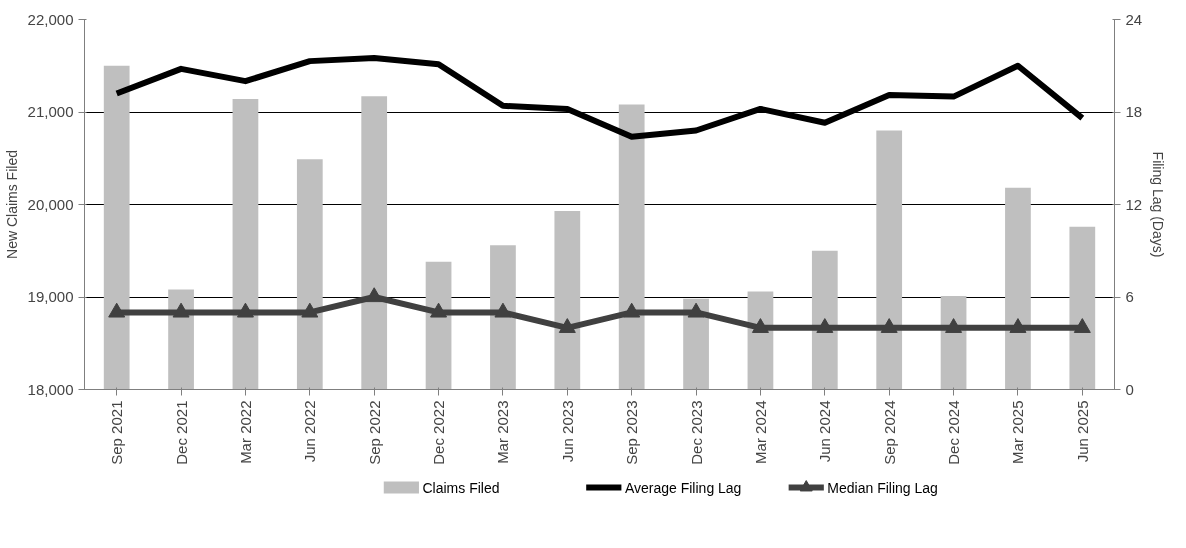 Image resolution: width=1186 pixels, height=548 pixels. What do you see at coordinates (889, 432) in the screenshot?
I see `x-tick-label: Sep 2024` at bounding box center [889, 432].